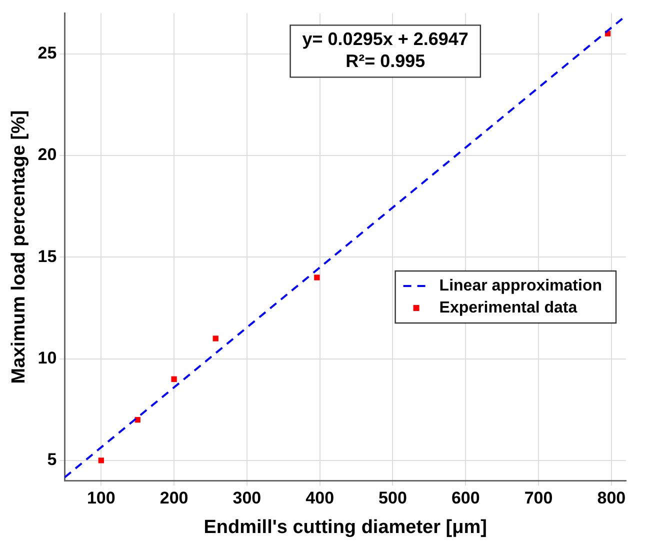 Image resolution: width=648 pixels, height=547 pixels. I want to click on x-tick-label: 400, so click(320, 498).